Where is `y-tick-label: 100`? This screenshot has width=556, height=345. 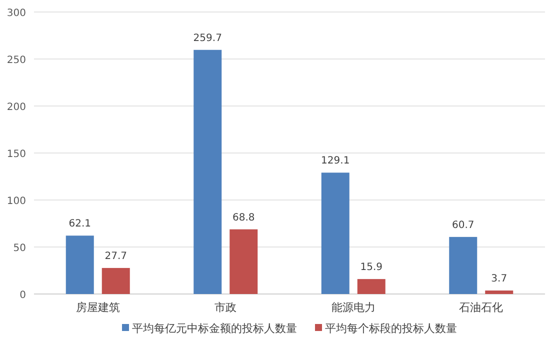 y-tick-label: 100 is located at coordinates (16, 201).